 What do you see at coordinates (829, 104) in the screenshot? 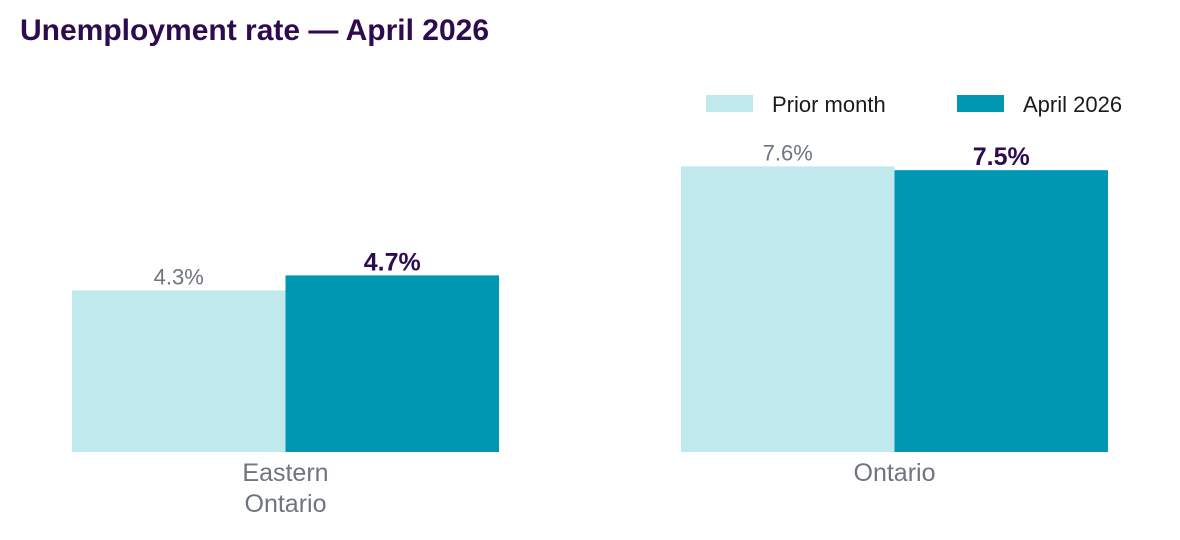
I see `legend-label-prior-month: Prior month` at bounding box center [829, 104].